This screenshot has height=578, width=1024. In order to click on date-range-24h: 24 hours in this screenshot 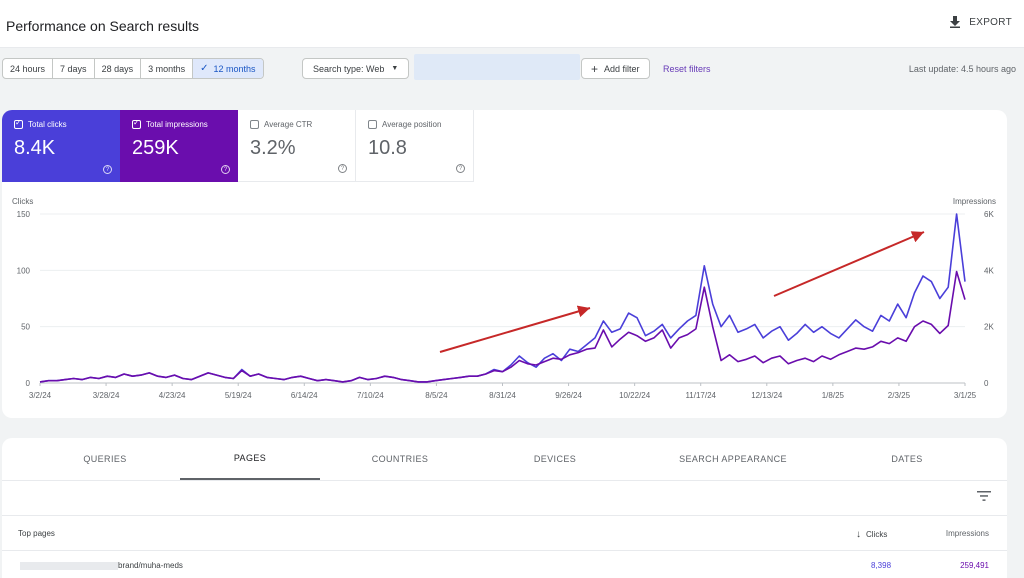, I will do `click(28, 68)`.